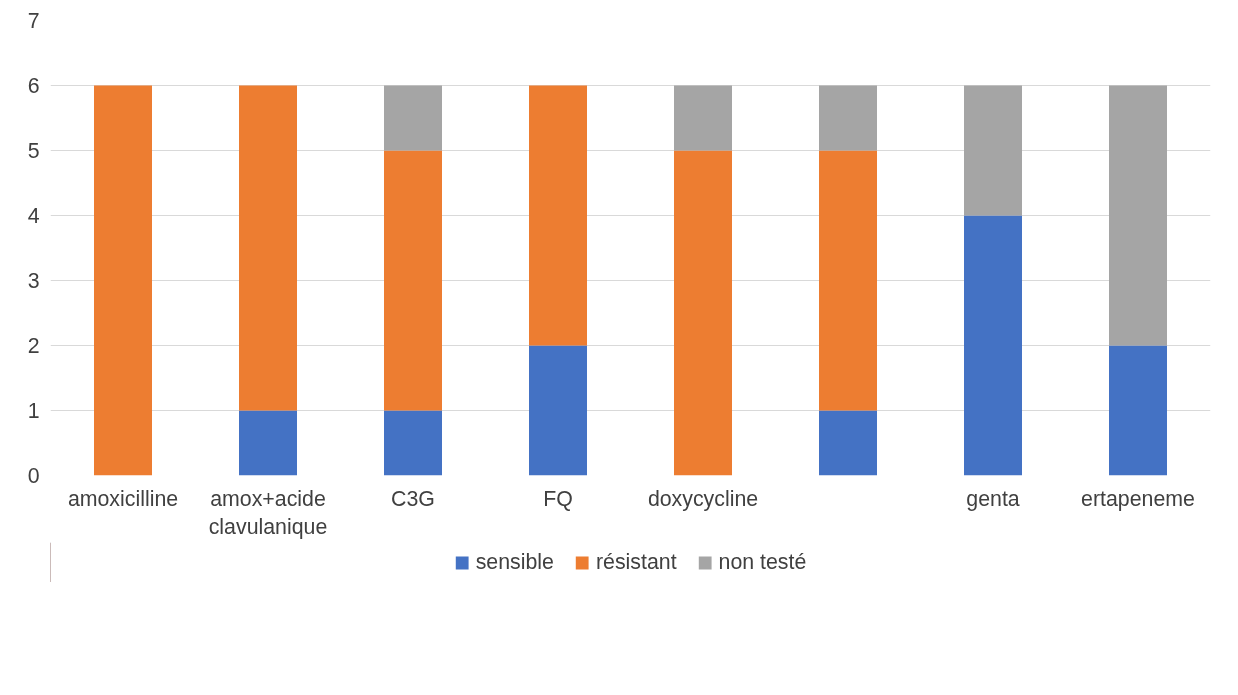 This screenshot has height=695, width=1238. I want to click on legend-label: résistant, so click(636, 562).